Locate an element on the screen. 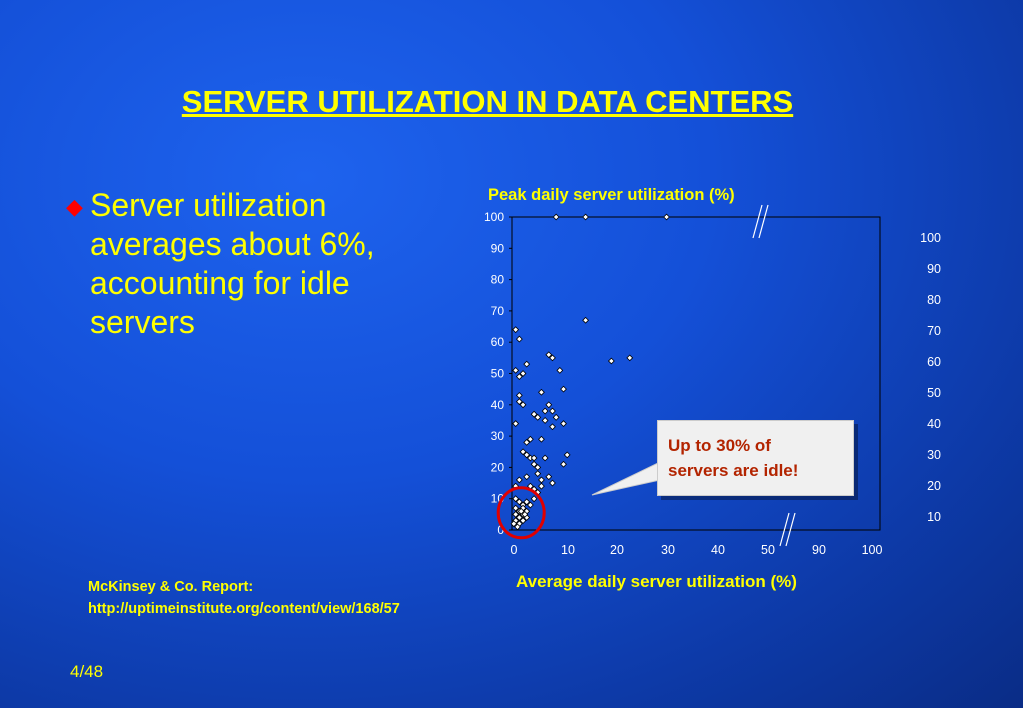 The image size is (1023, 708). right-tick-label: 50 is located at coordinates (934, 393).